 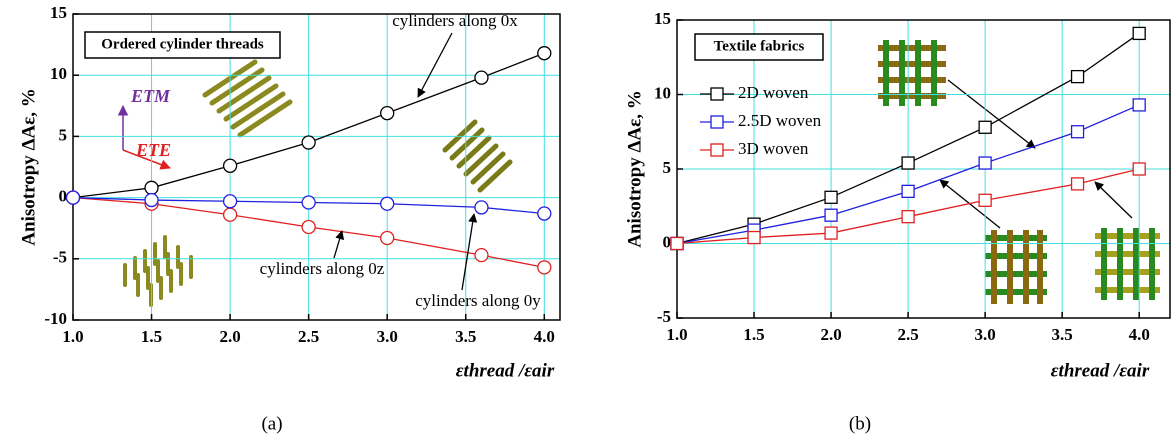 I want to click on inset-3d-weave, so click(x=1127, y=264).